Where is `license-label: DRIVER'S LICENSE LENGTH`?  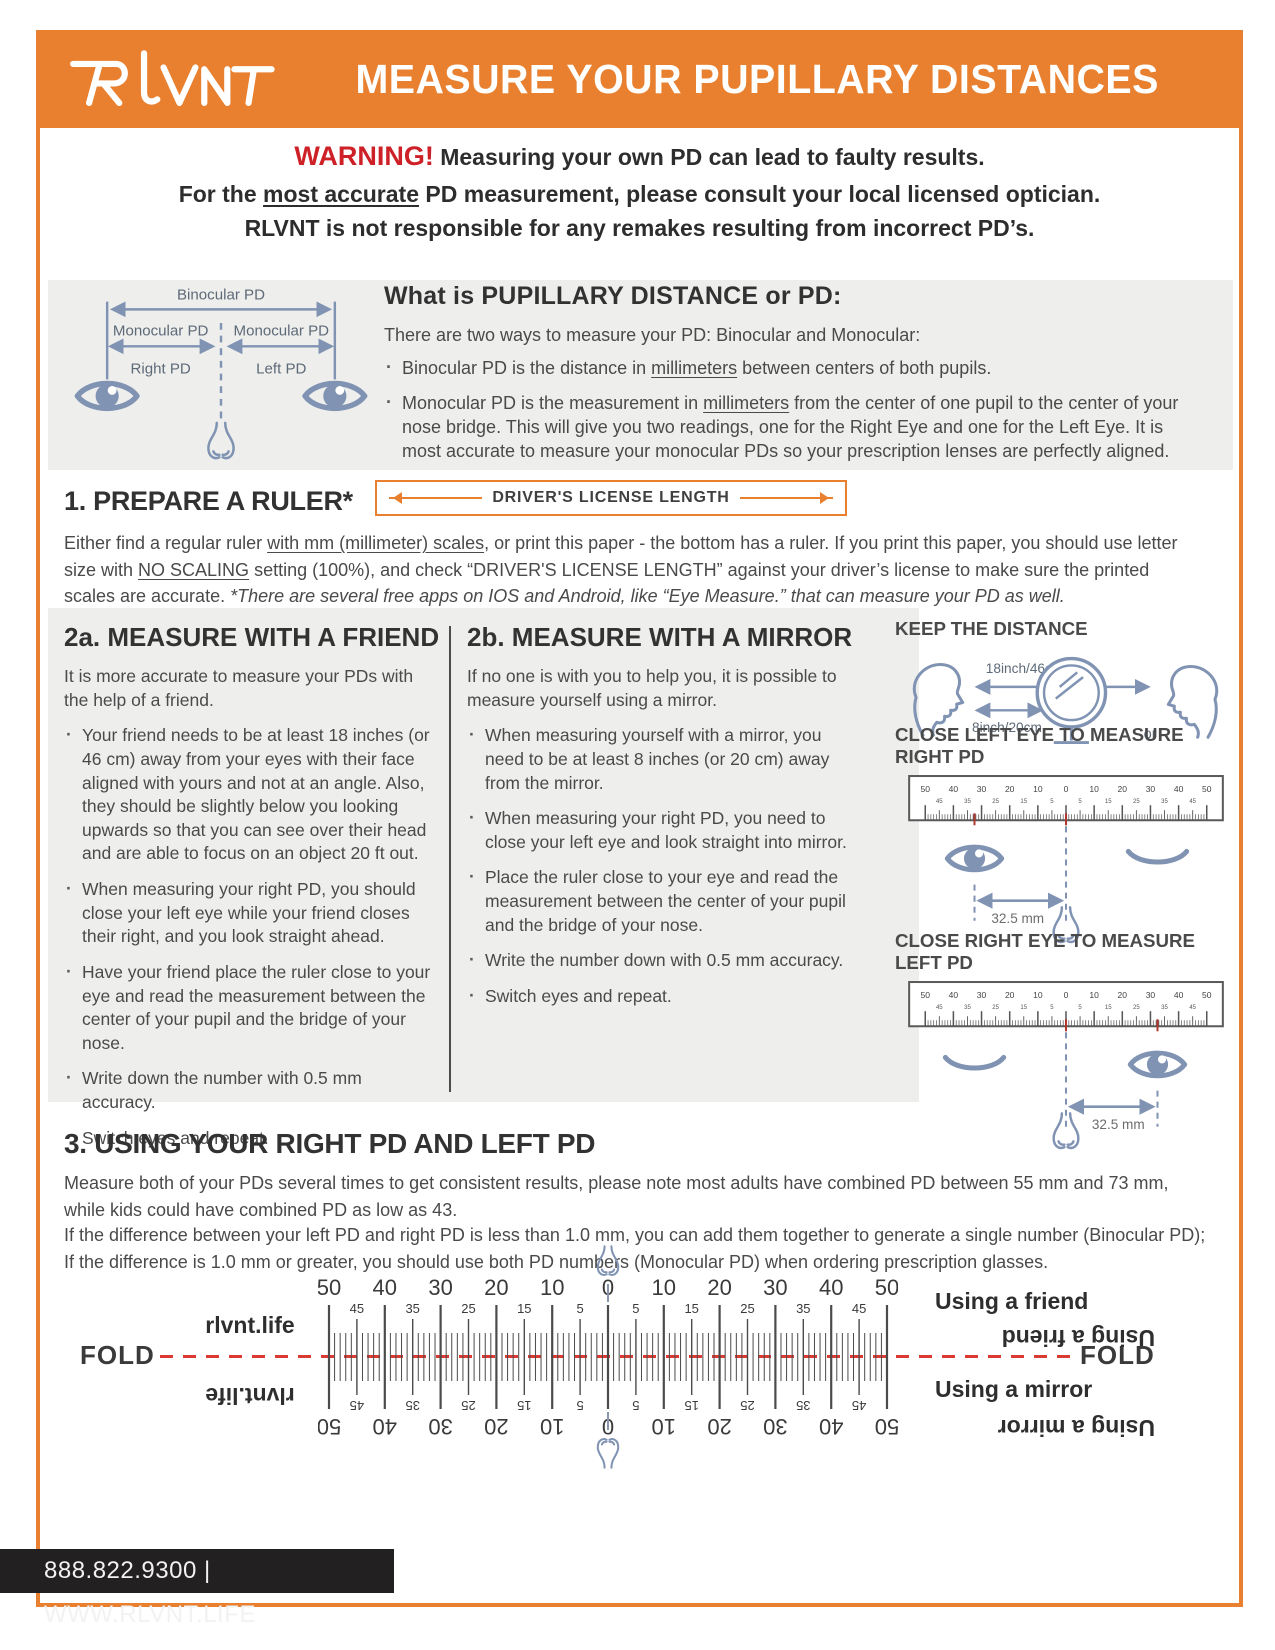
license-label: DRIVER'S LICENSE LENGTH is located at coordinates (611, 497).